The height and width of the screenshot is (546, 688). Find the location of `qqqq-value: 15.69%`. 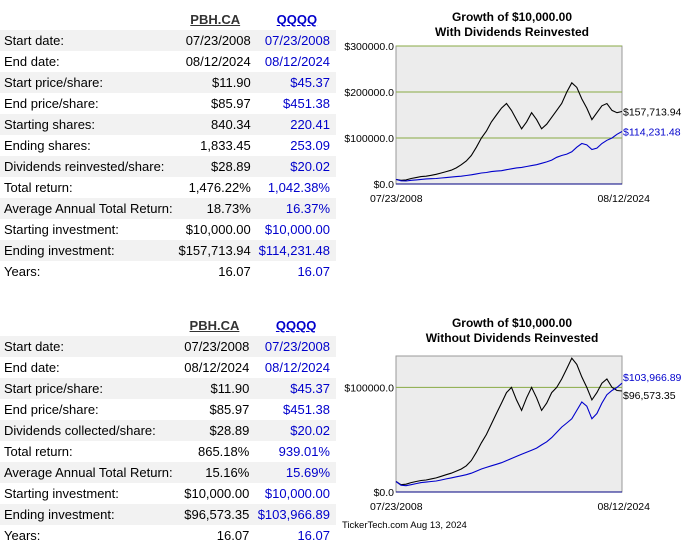

qqqq-value: 15.69% is located at coordinates (294, 472).